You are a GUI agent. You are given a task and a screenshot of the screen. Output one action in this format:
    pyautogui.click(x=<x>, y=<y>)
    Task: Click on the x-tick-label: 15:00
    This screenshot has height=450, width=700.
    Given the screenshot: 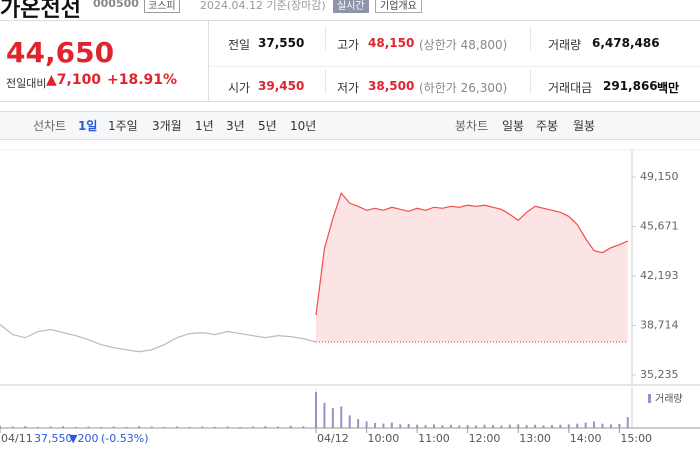 What is the action you would take?
    pyautogui.click(x=636, y=438)
    